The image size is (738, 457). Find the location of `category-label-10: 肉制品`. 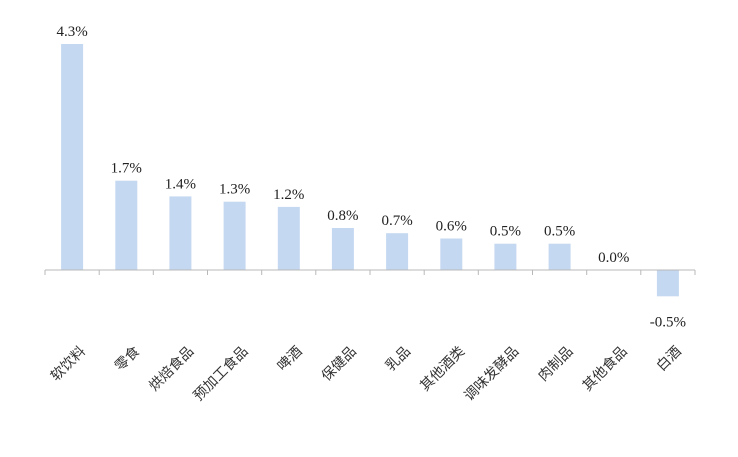

category-label-10: 肉制品 is located at coordinates (555, 364).